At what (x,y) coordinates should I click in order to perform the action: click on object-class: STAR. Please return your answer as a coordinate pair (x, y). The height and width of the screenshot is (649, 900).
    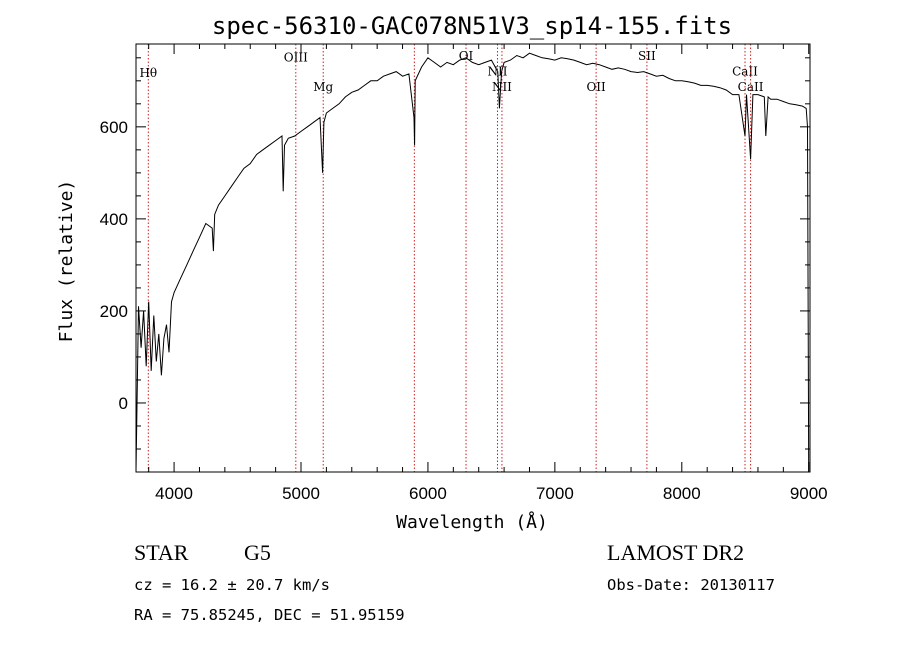
    Looking at the image, I should click on (161, 552).